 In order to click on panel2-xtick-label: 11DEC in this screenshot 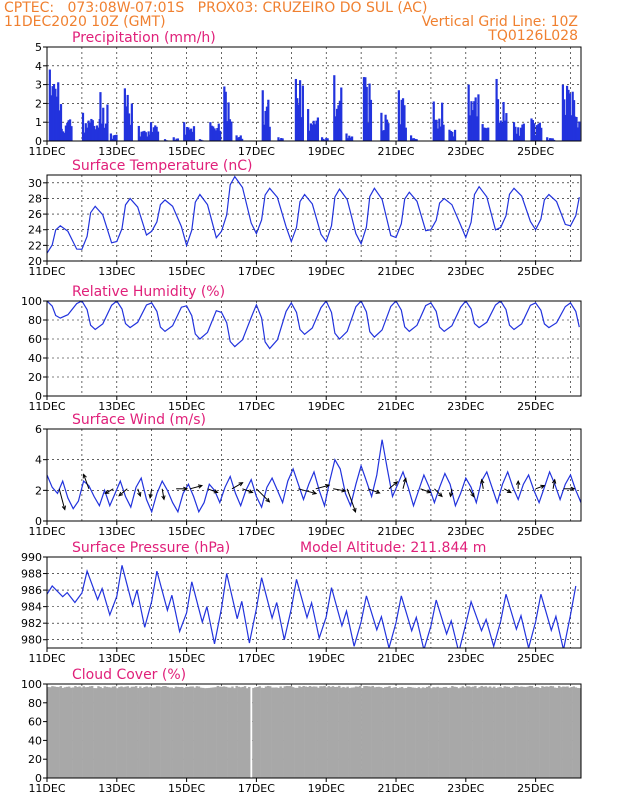, I will do `click(46, 271)`.